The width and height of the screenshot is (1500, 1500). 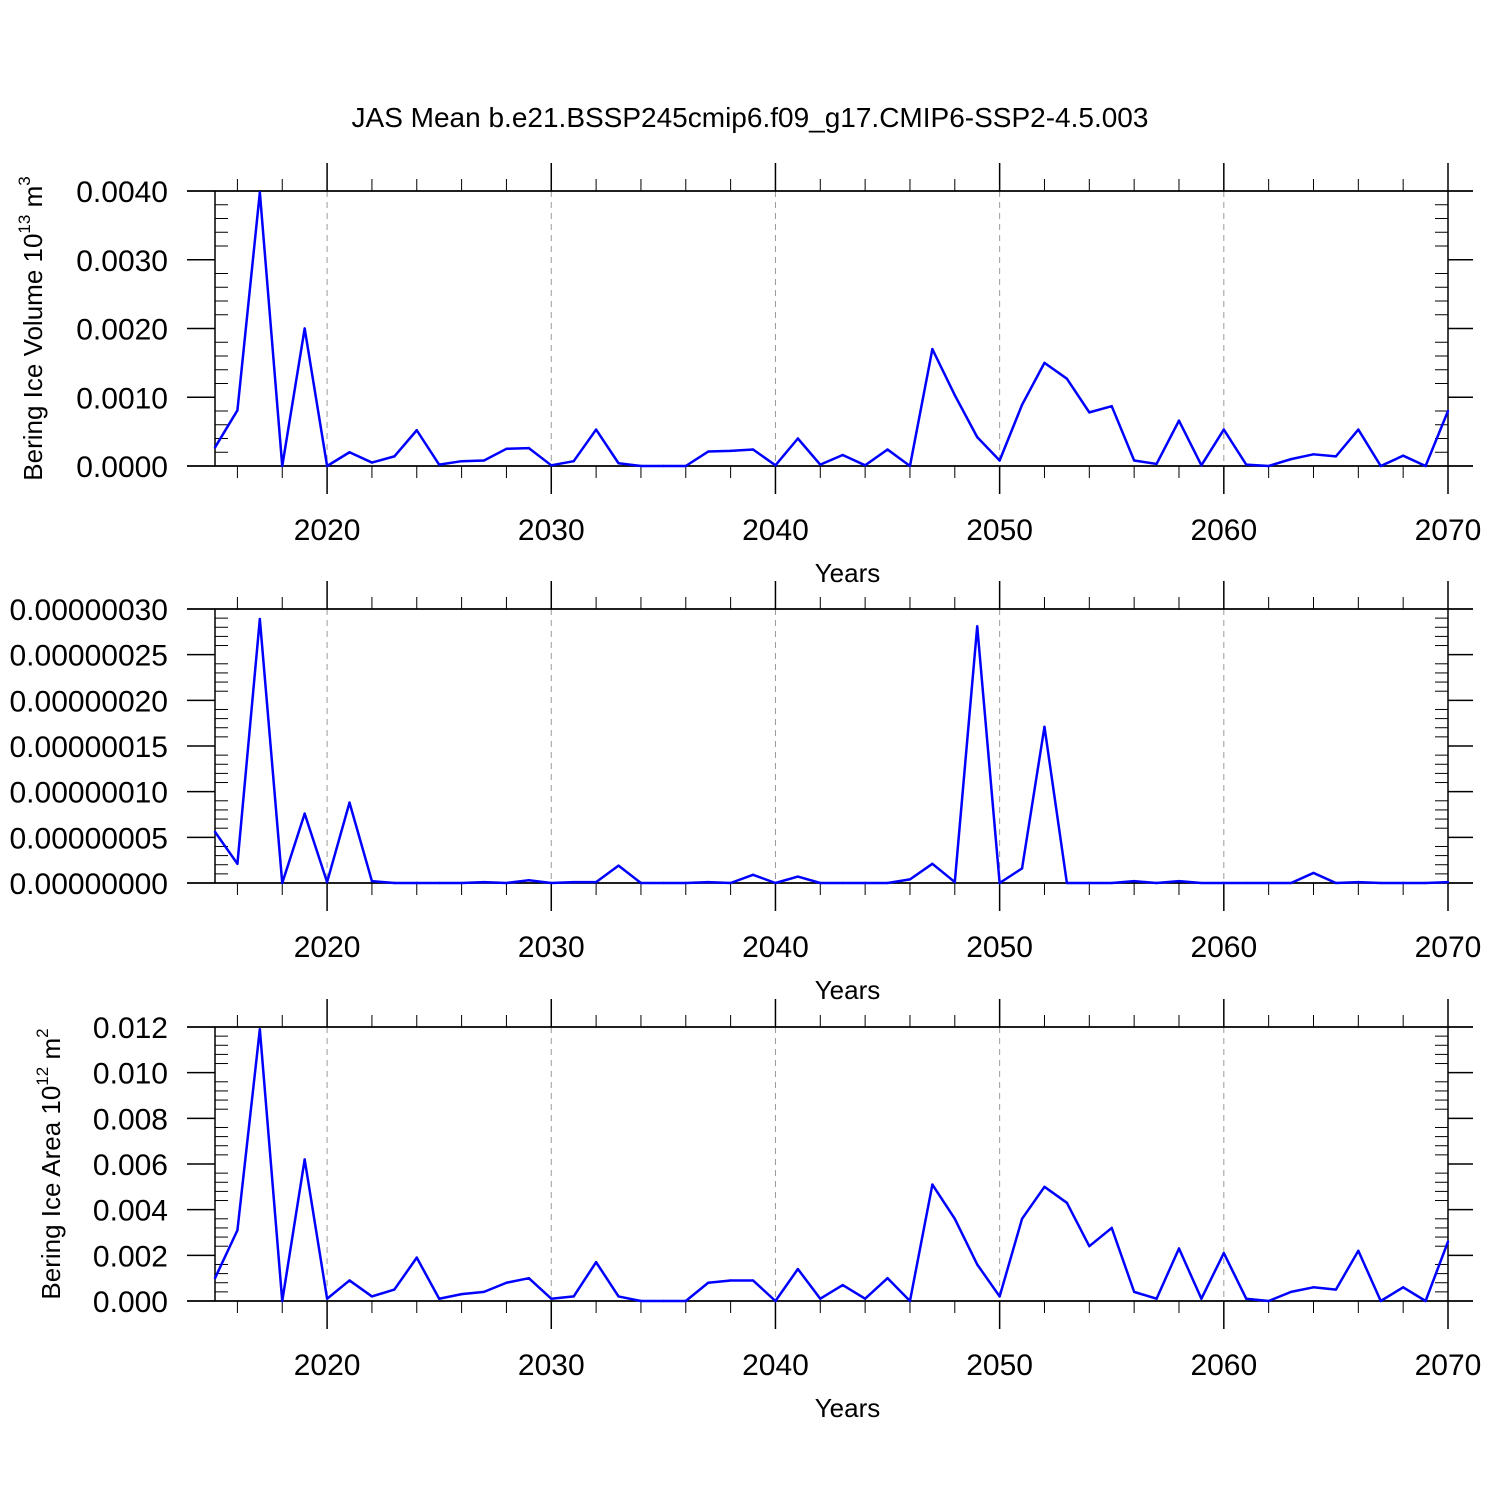 I want to click on x-tick-label: 2020, so click(x=327, y=530).